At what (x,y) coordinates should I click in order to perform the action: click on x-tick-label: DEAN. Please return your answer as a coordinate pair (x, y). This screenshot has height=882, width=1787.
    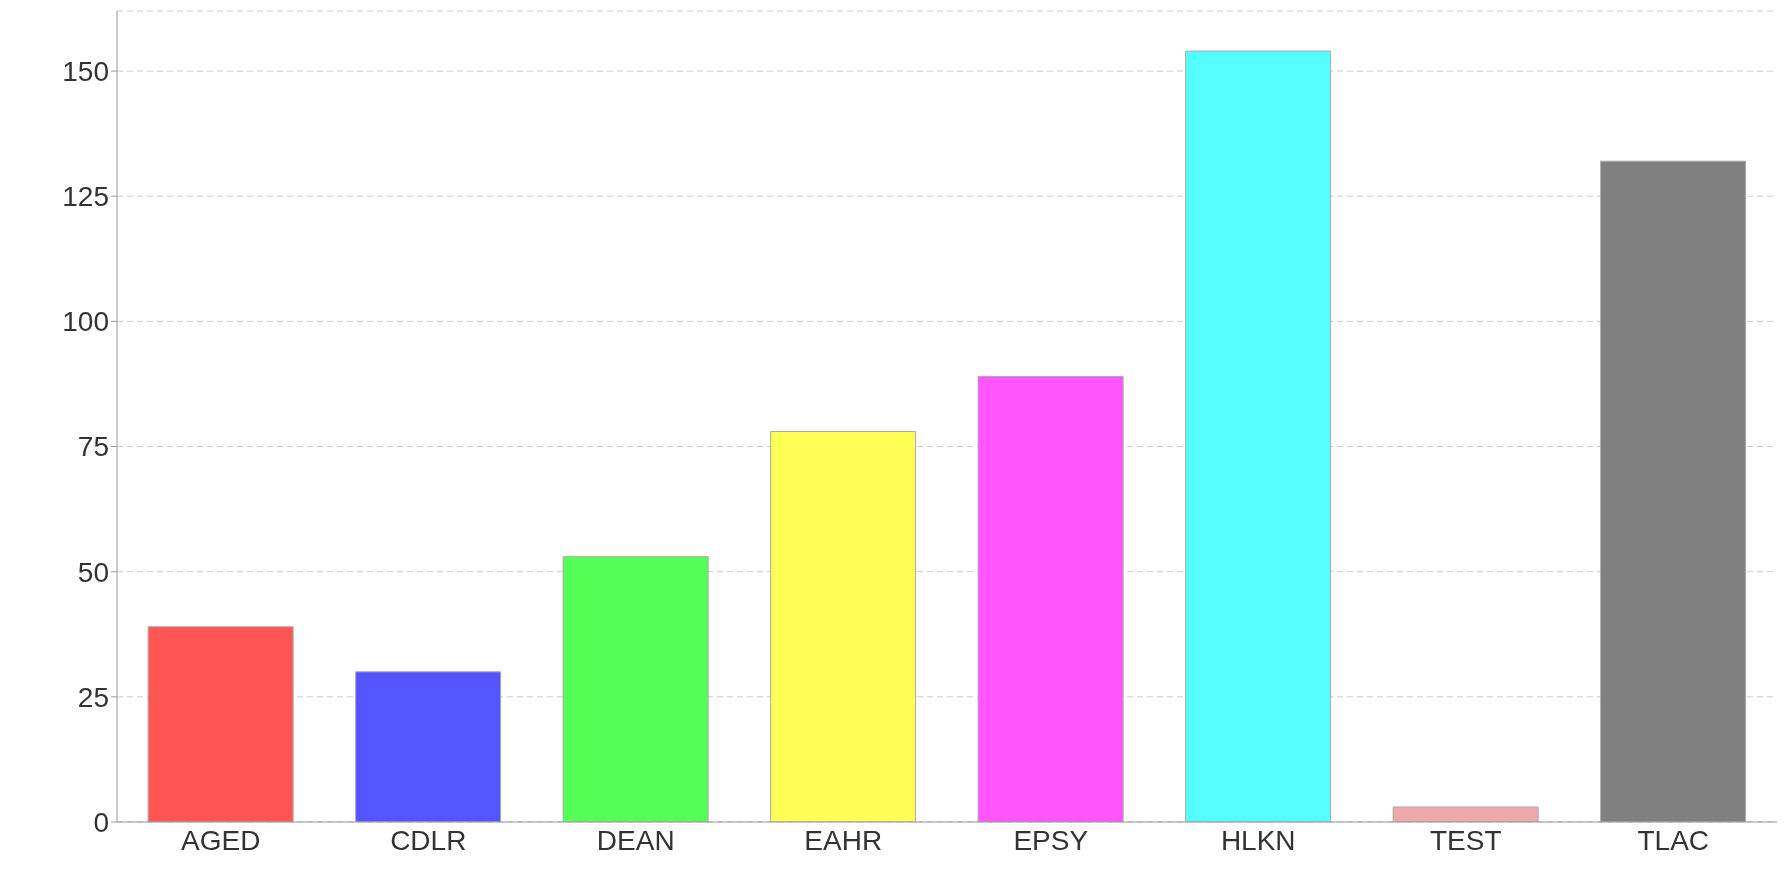
    Looking at the image, I should click on (635, 840).